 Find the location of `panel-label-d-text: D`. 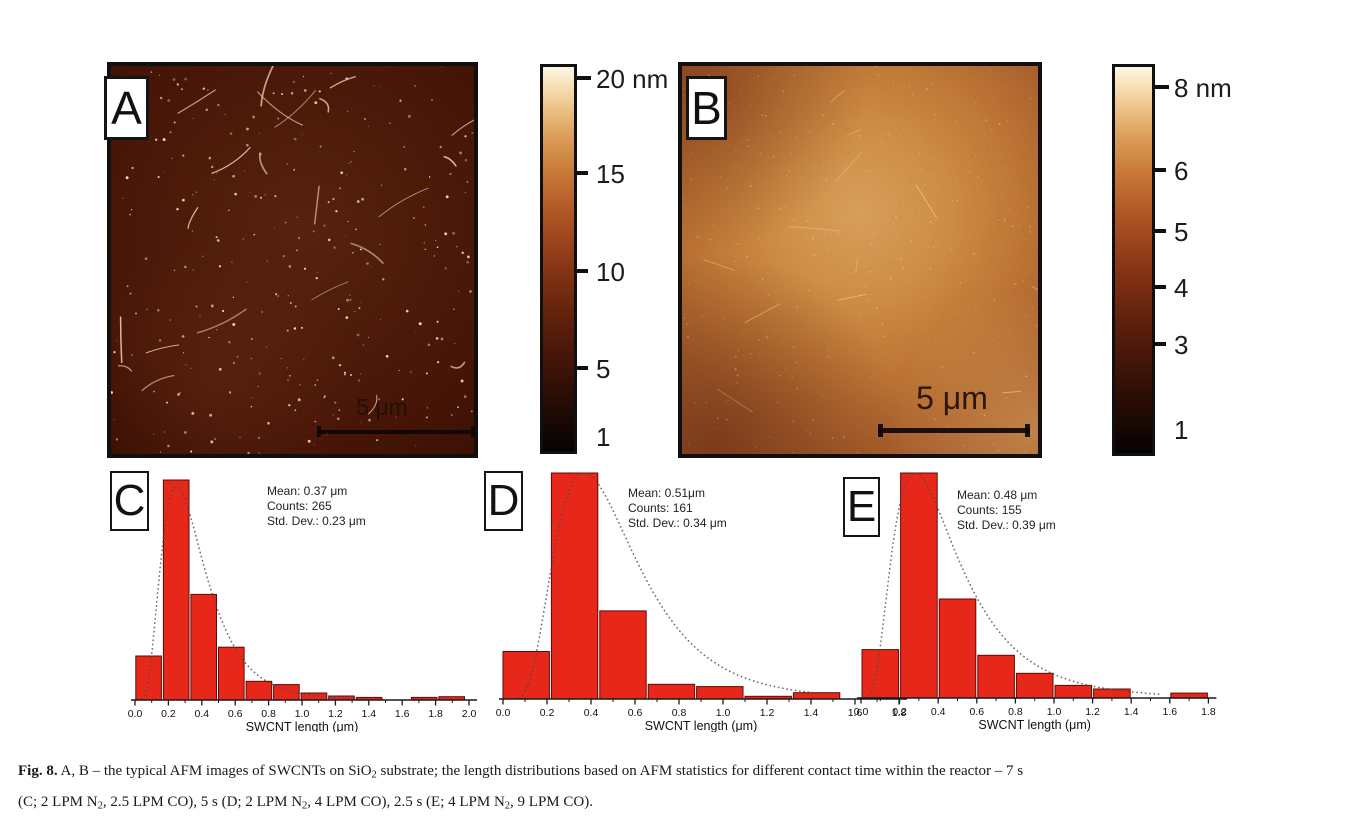

panel-label-d-text: D is located at coordinates (503, 500).